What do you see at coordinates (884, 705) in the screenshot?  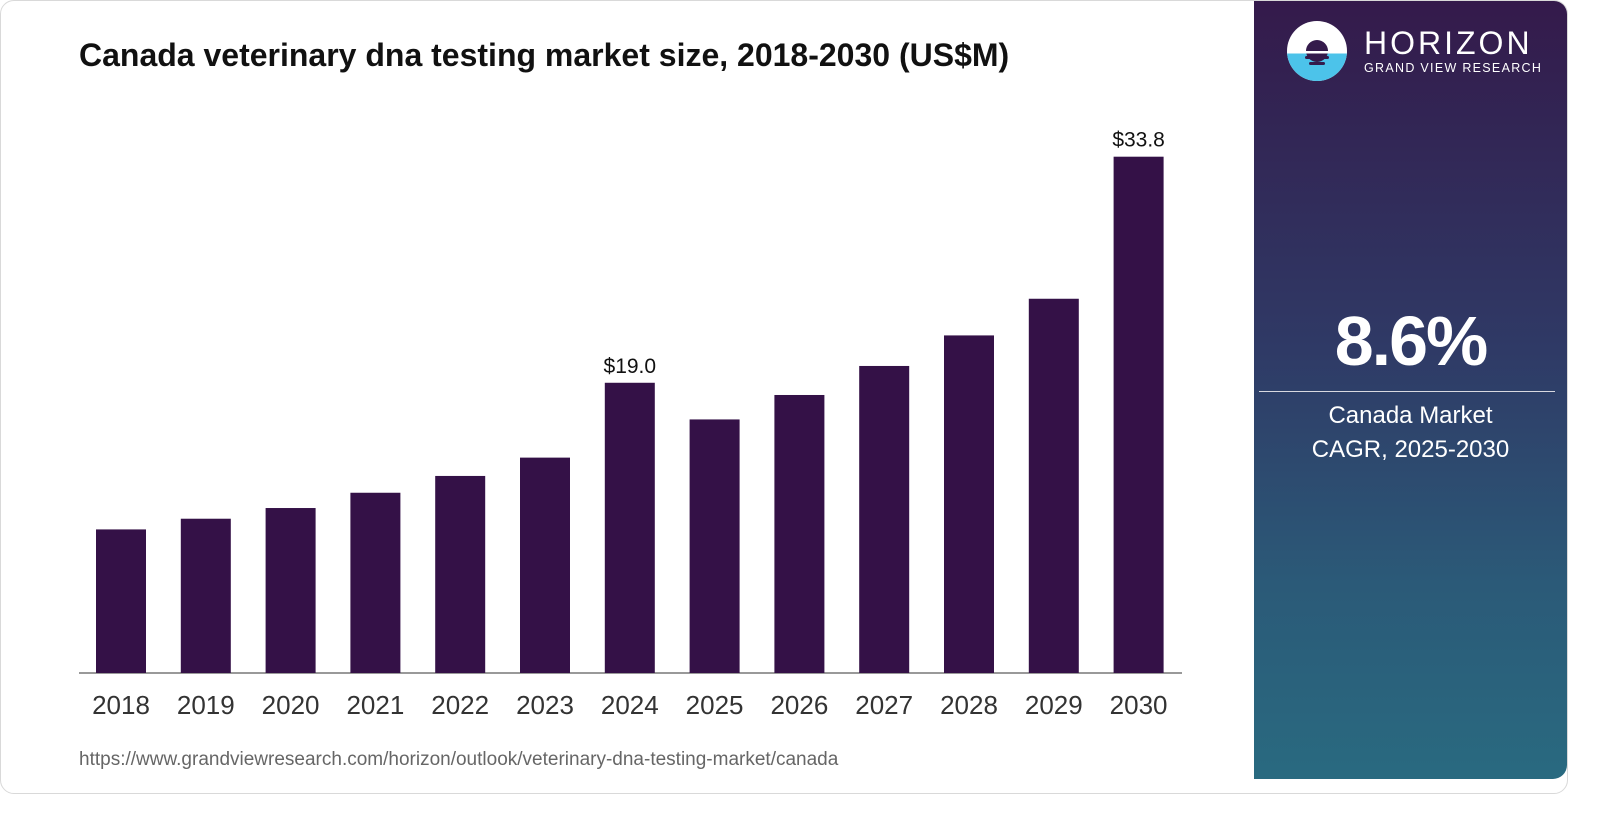 I see `x-tick-label: 2027` at bounding box center [884, 705].